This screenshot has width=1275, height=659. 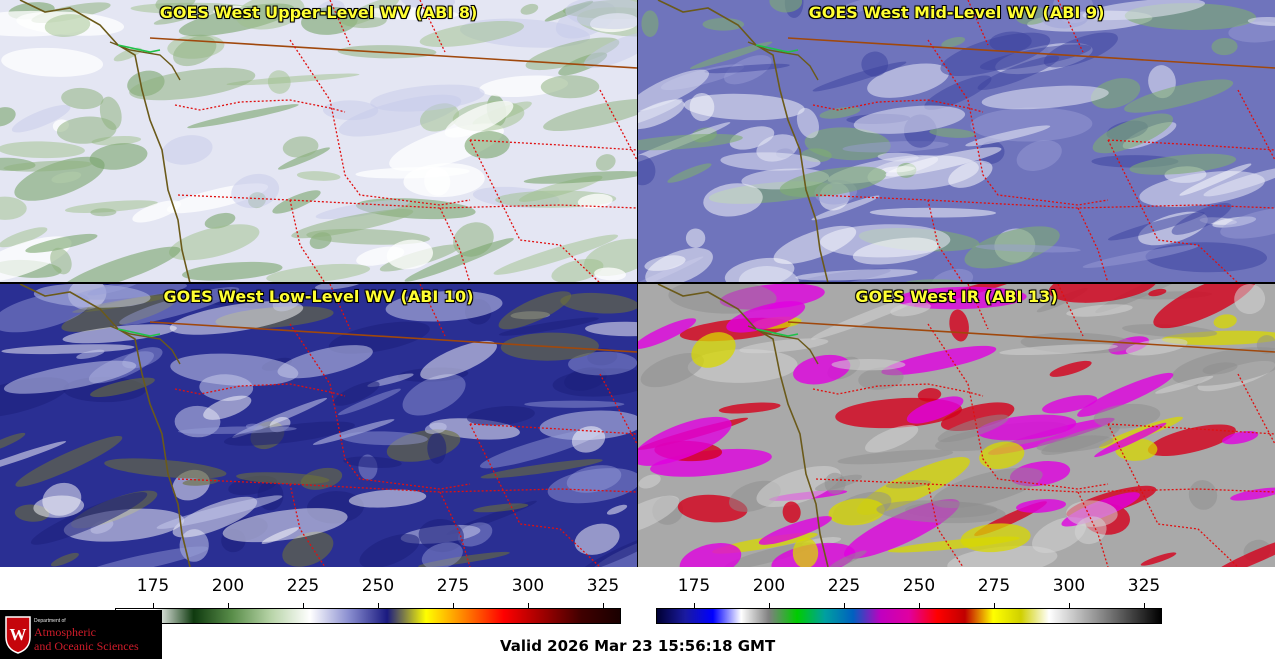 I want to click on panel-title-ir: GOES West IR (ABI 13), so click(x=956, y=296).